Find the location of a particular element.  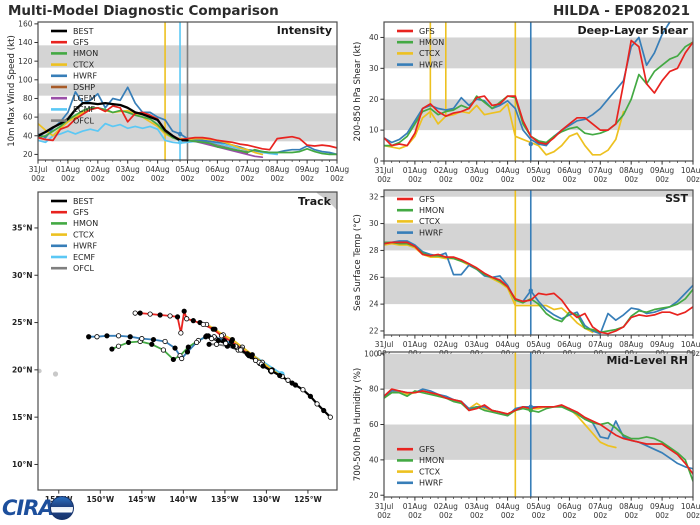

coastline-land is located at coordinates (326, 201).